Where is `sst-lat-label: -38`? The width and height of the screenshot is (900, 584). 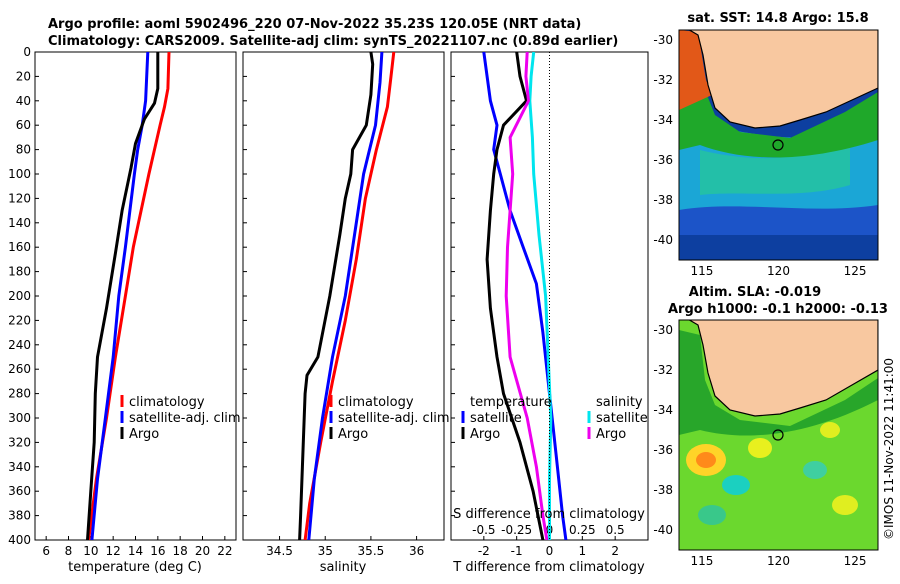
sst-lat-label: -38 is located at coordinates (663, 200).